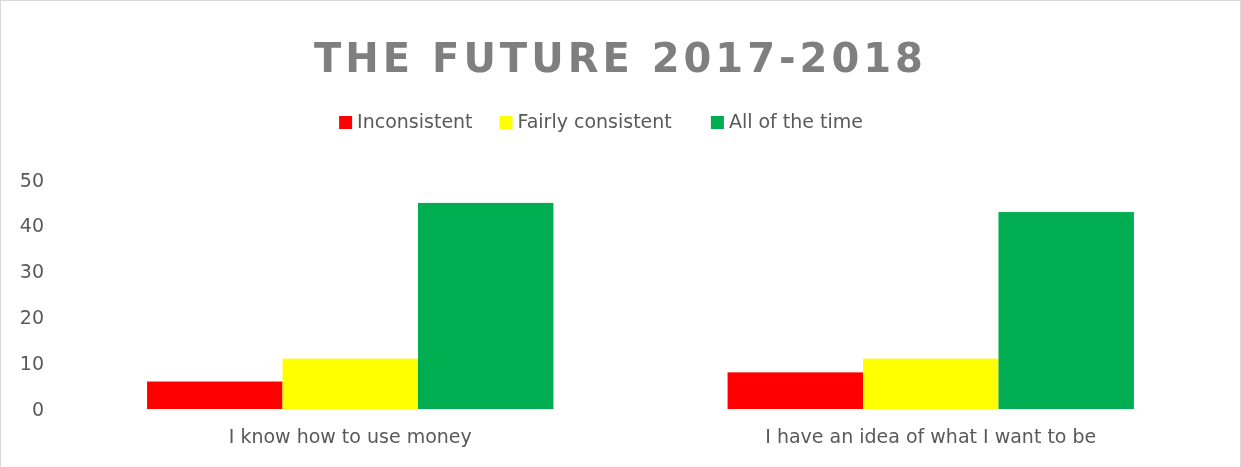  I want to click on y-tick-label: 30, so click(31, 271).